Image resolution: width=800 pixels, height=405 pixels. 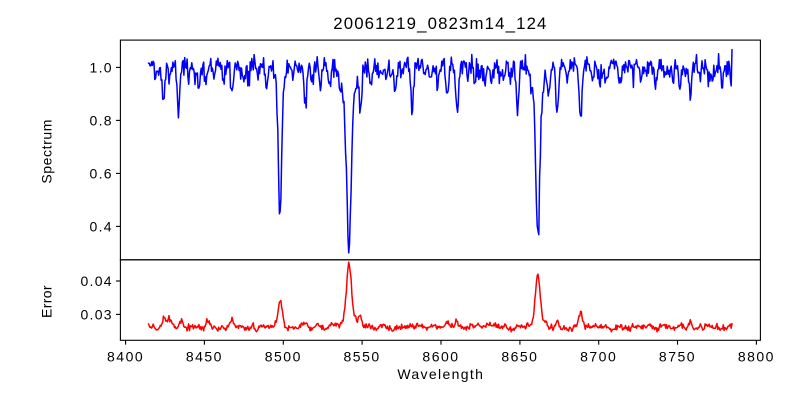 I want to click on svg-text: 0.04, so click(x=96, y=281).